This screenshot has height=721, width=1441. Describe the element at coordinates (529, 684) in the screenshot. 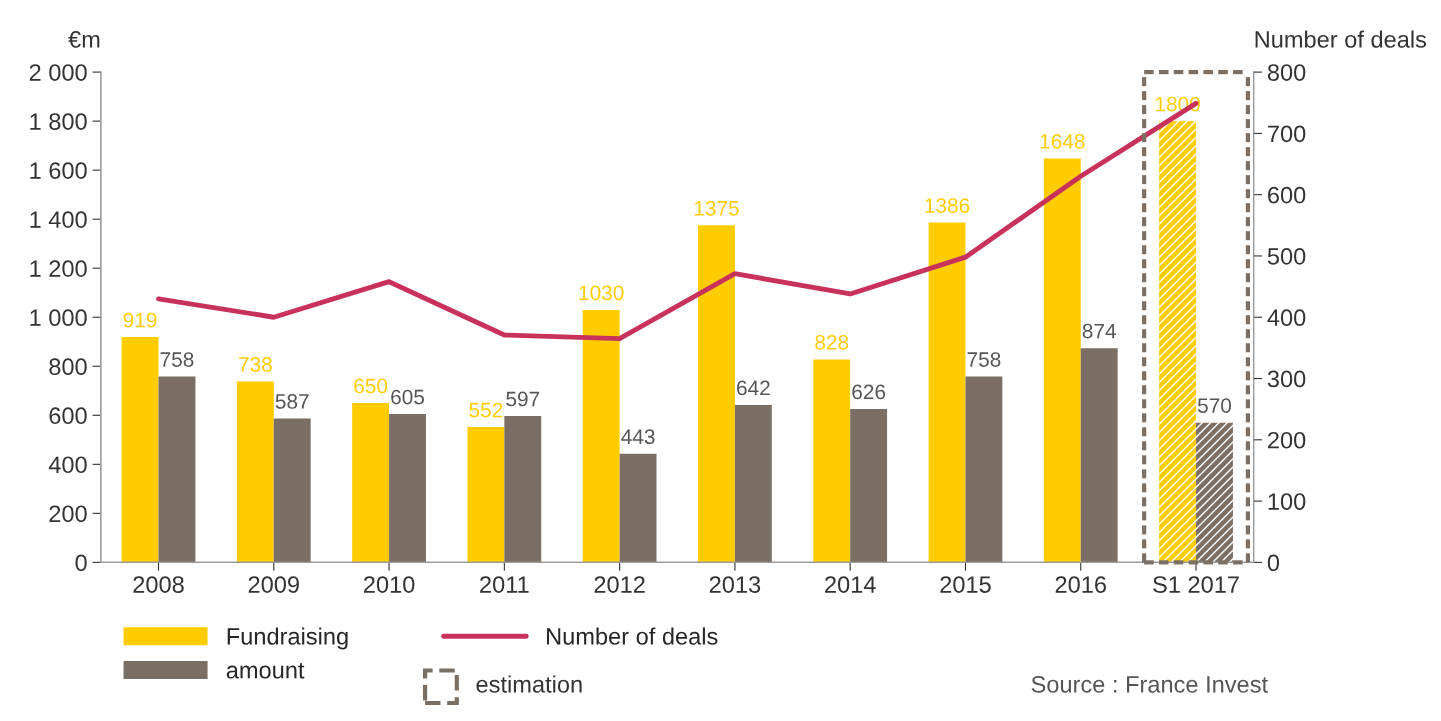

I see `text: estimation` at that location.